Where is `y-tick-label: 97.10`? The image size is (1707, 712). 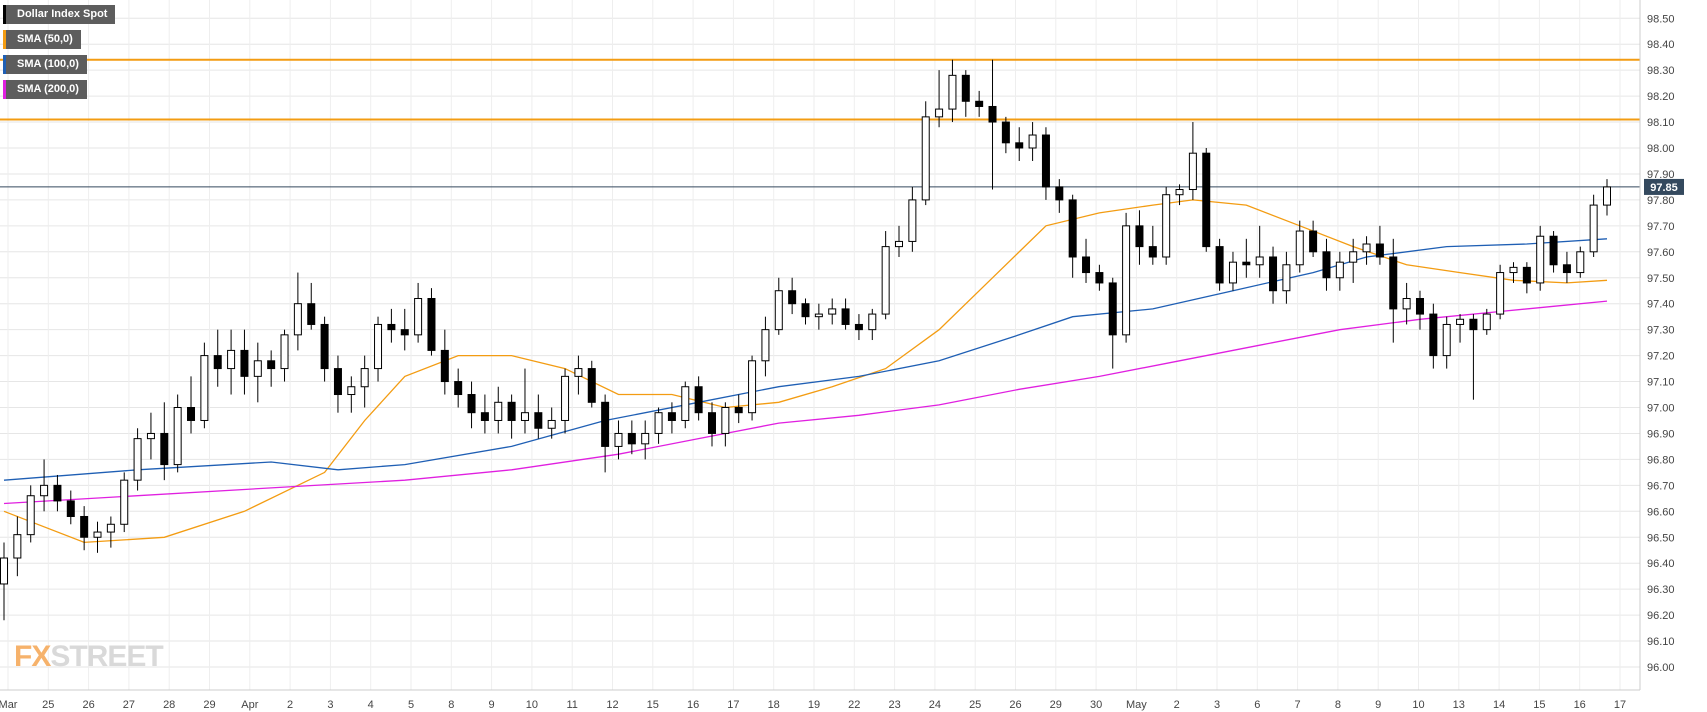 y-tick-label: 97.10 is located at coordinates (1661, 383).